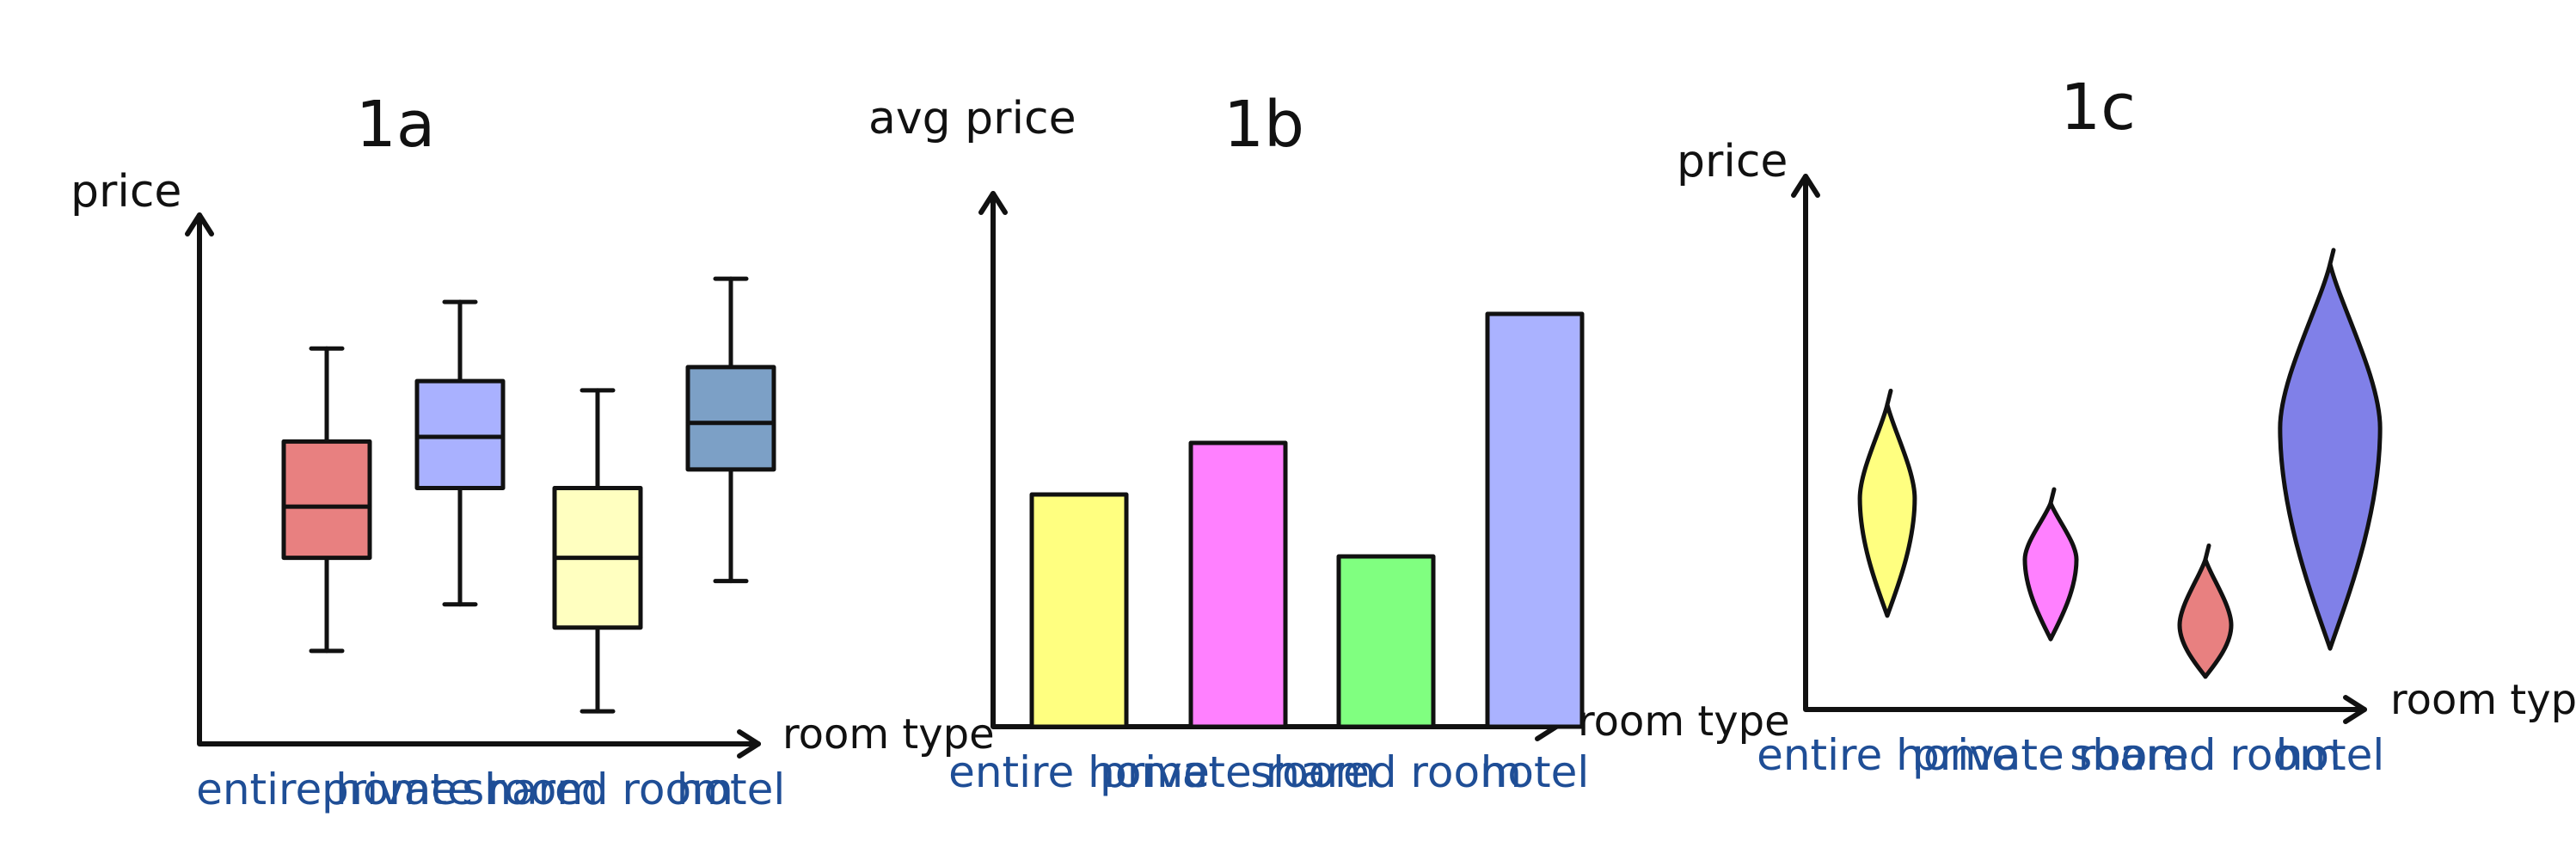 Image resolution: width=2576 pixels, height=860 pixels. What do you see at coordinates (1264, 125) in the screenshot?
I see `chart-title: 1b` at bounding box center [1264, 125].